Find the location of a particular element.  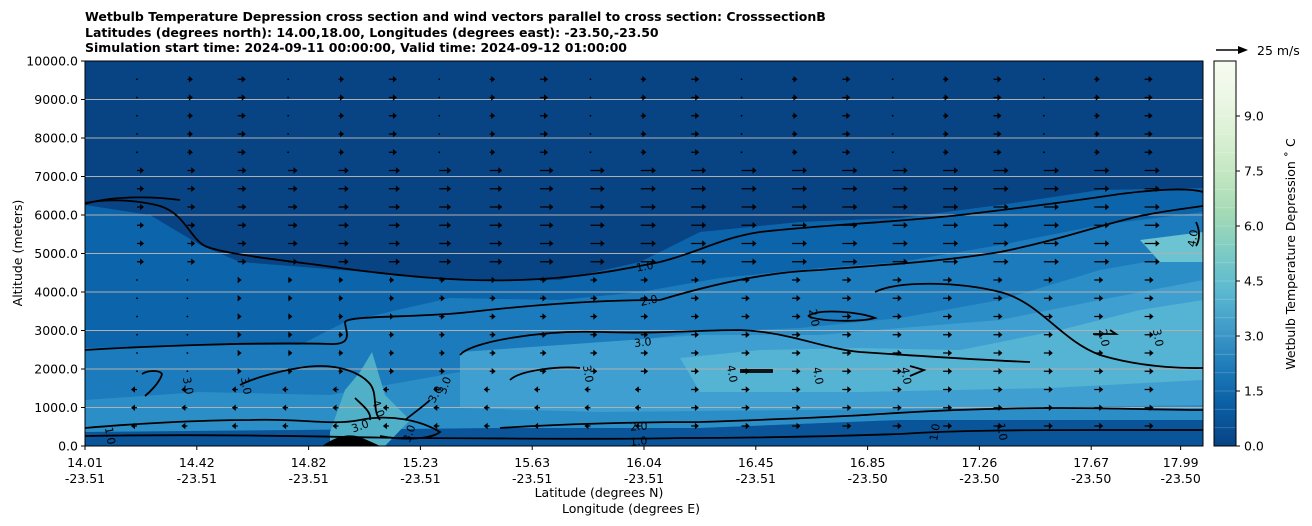

colorbar-tick-label: 3.0 is located at coordinates (1254, 336).